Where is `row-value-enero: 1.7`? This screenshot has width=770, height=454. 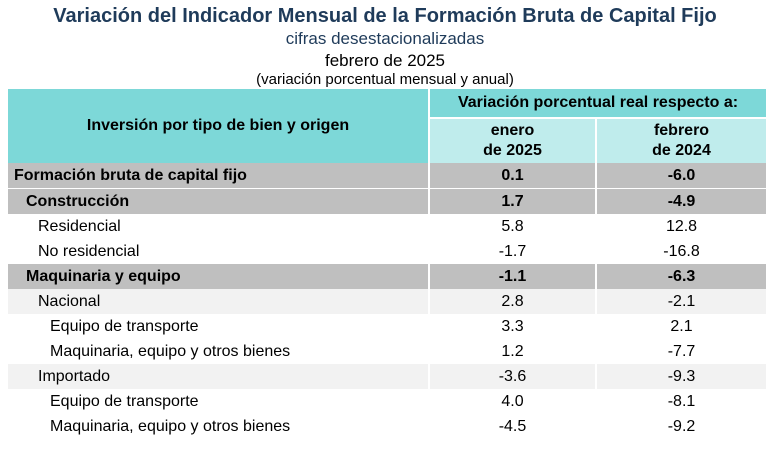 row-value-enero: 1.7 is located at coordinates (512, 201).